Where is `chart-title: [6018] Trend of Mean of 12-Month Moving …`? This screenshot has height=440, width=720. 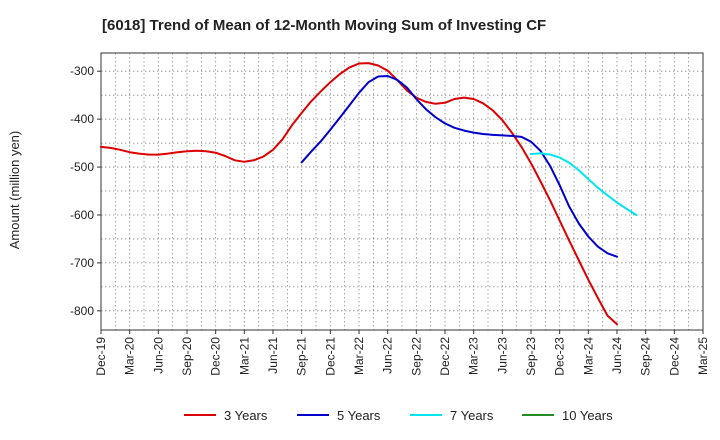 chart-title: [6018] Trend of Mean of 12-Month Moving … is located at coordinates (324, 25).